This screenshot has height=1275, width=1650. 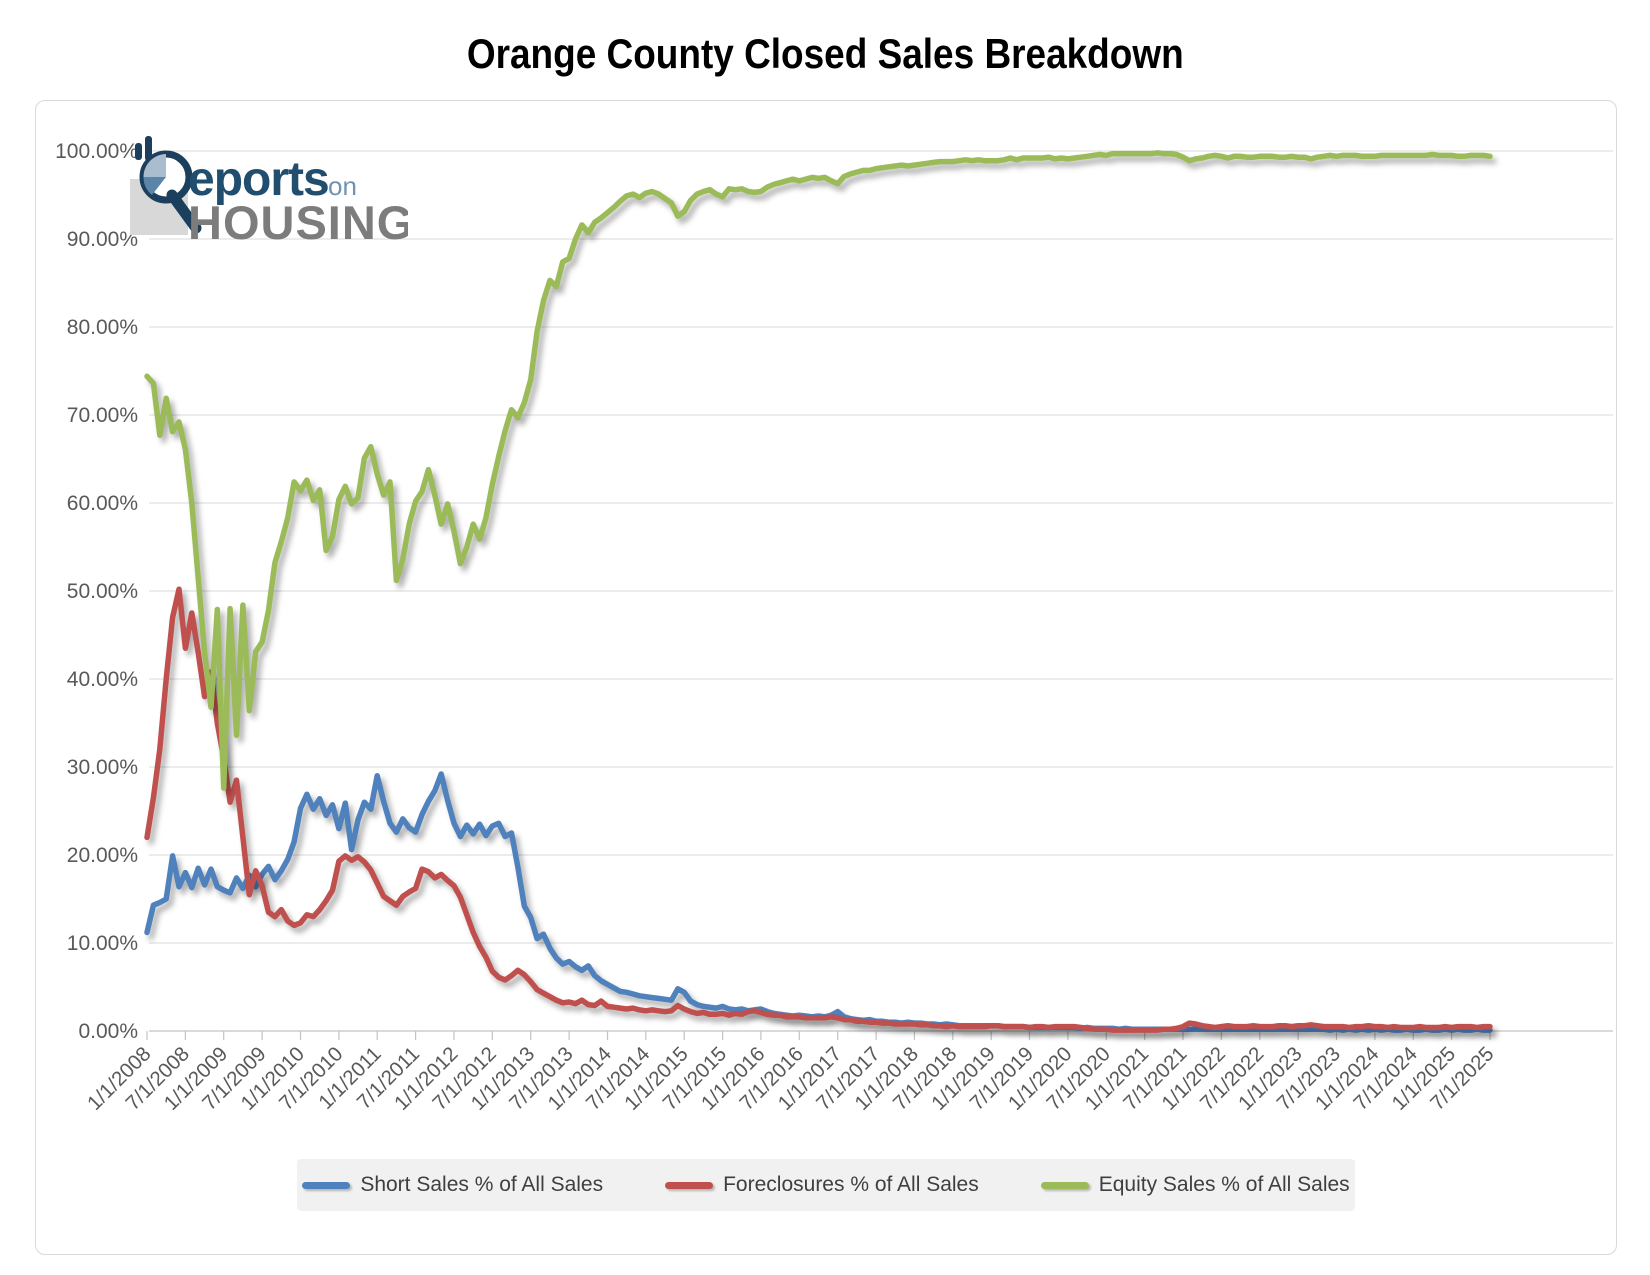 What do you see at coordinates (102, 679) in the screenshot?
I see `y-axis-label: 40.00%` at bounding box center [102, 679].